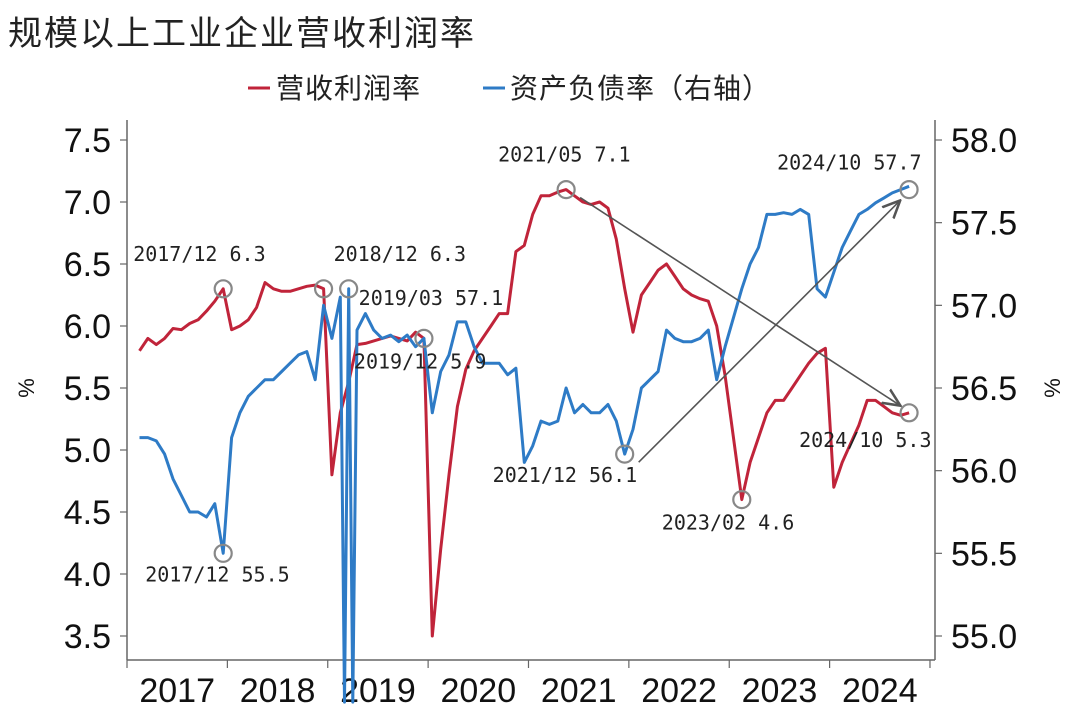 The width and height of the screenshot is (1080, 709). What do you see at coordinates (984, 554) in the screenshot?
I see `right-tick-label: 55.5` at bounding box center [984, 554].